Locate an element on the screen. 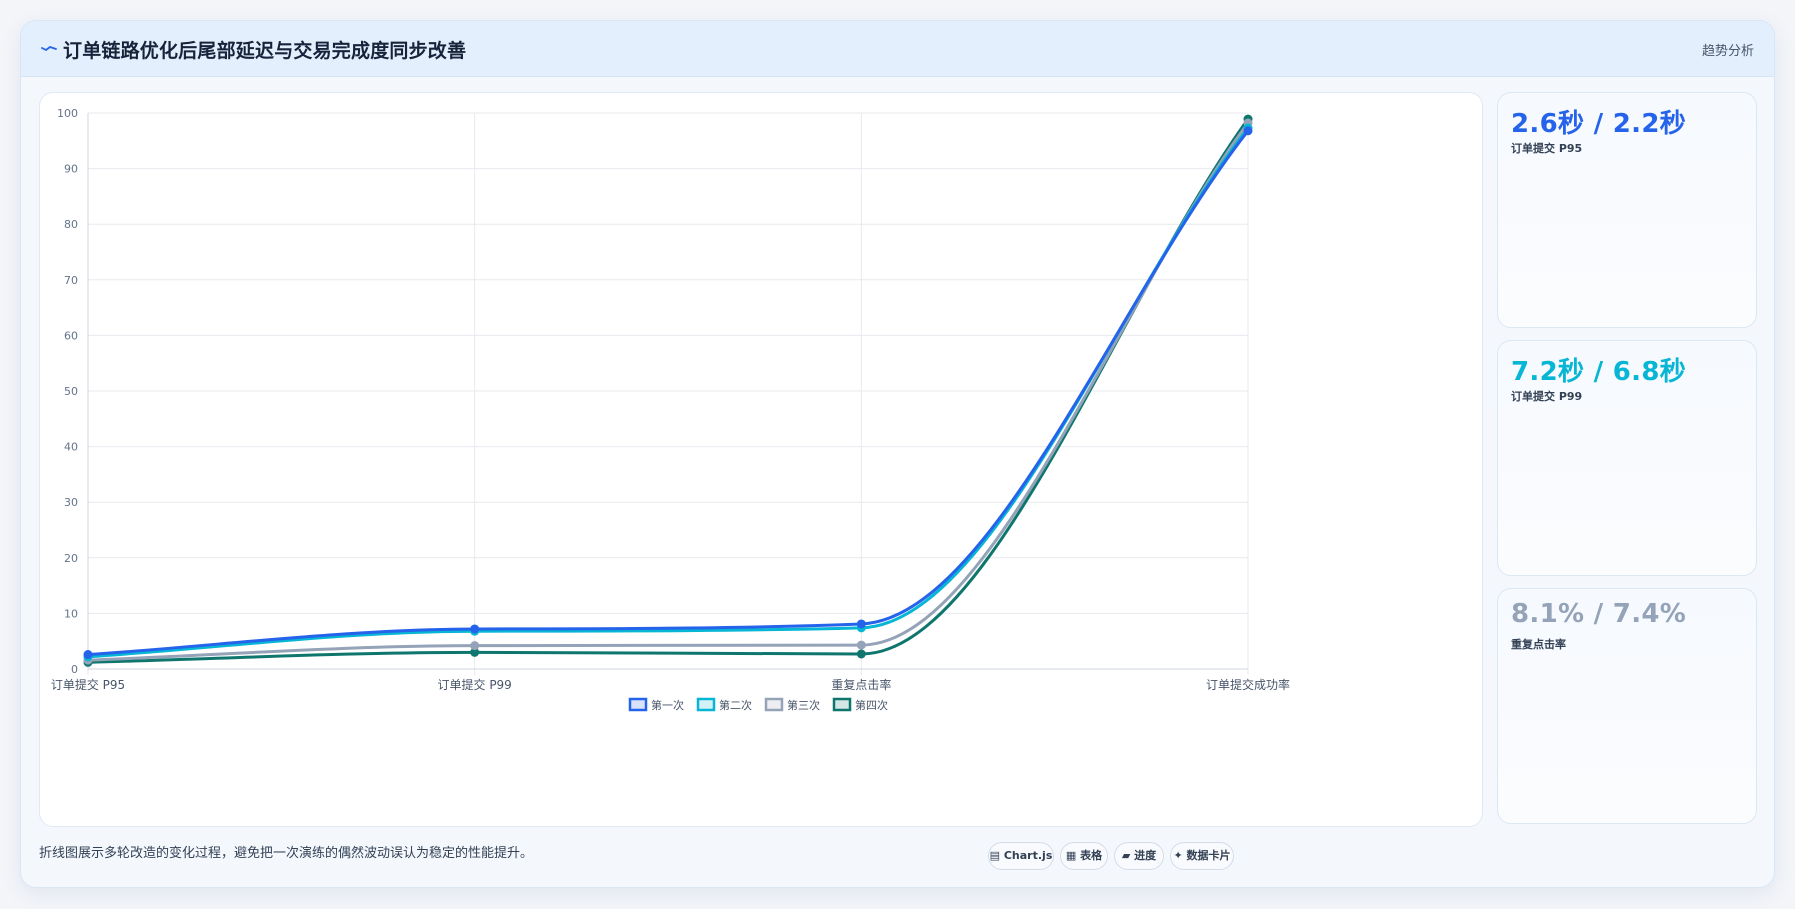 This screenshot has width=1795, height=909. chip-label: Chart.js is located at coordinates (1028, 855).